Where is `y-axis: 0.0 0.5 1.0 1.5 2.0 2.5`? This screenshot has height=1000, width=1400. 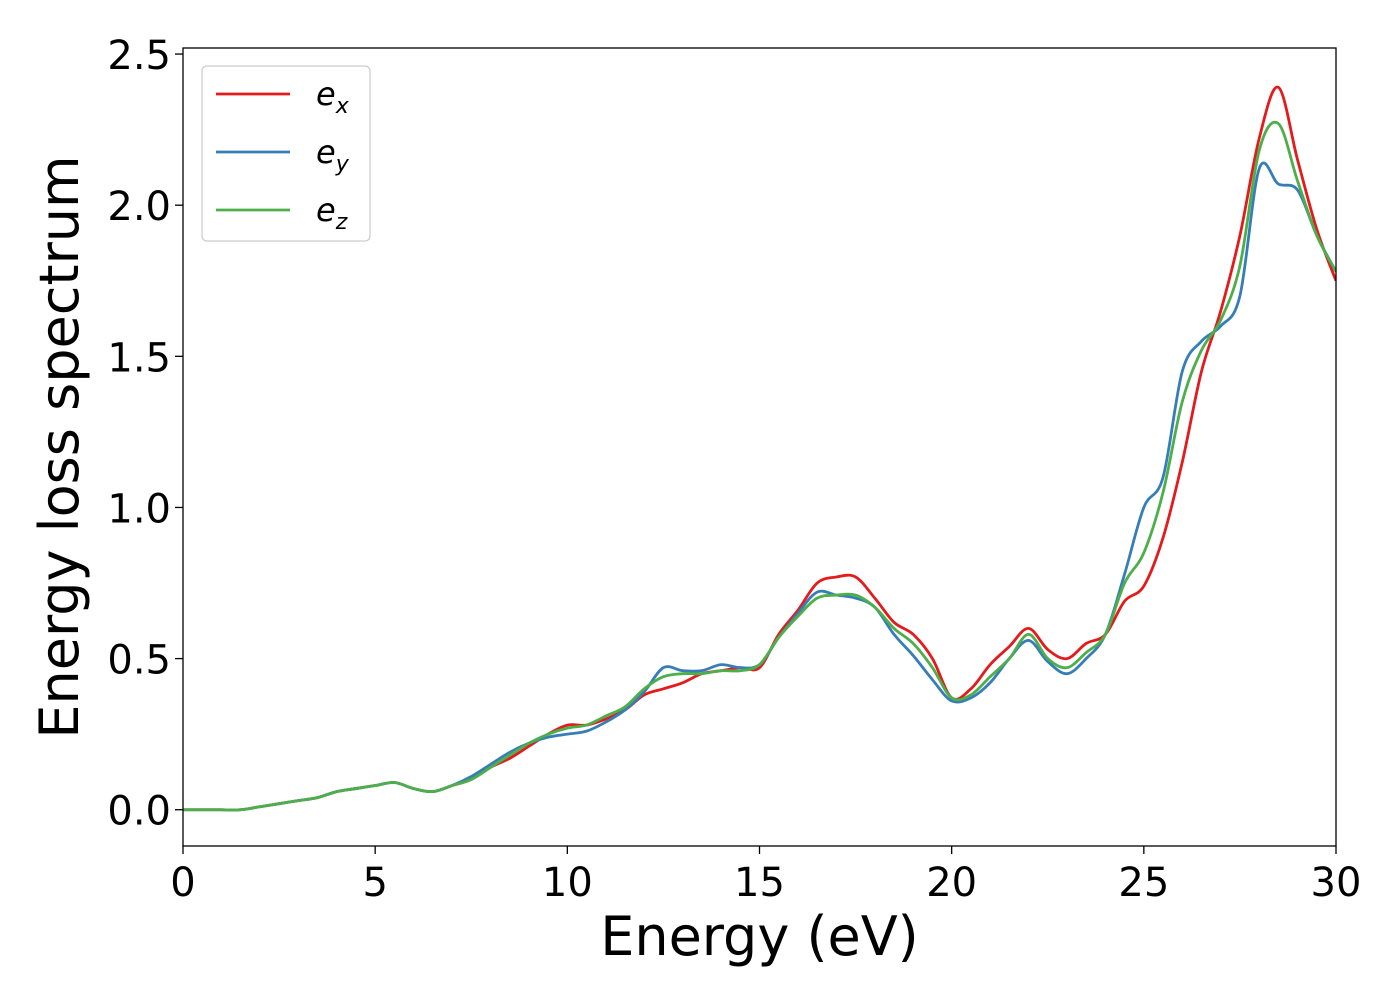
y-axis: 0.0 0.5 1.0 1.5 2.0 2.5 is located at coordinates (145, 434).